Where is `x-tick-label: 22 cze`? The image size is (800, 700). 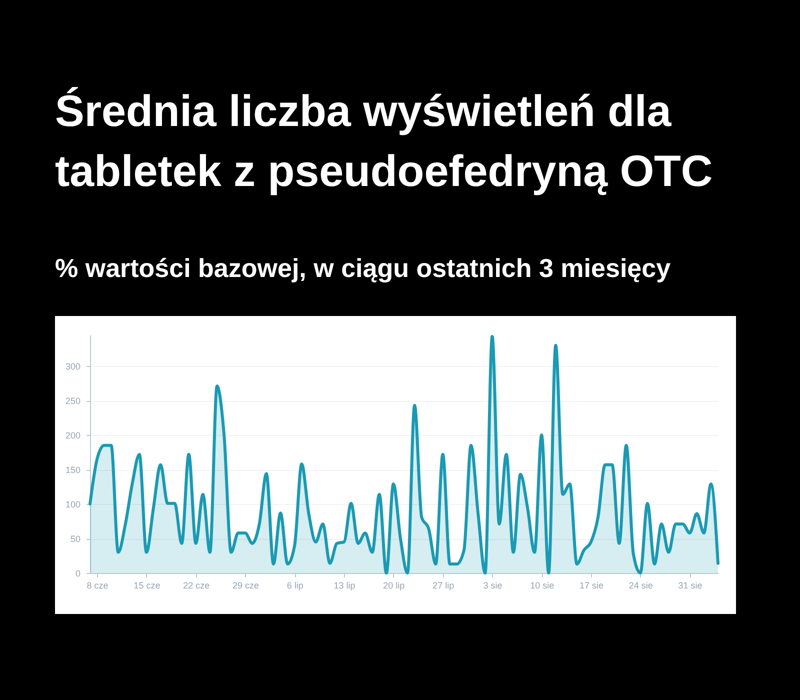 x-tick-label: 22 cze is located at coordinates (196, 585).